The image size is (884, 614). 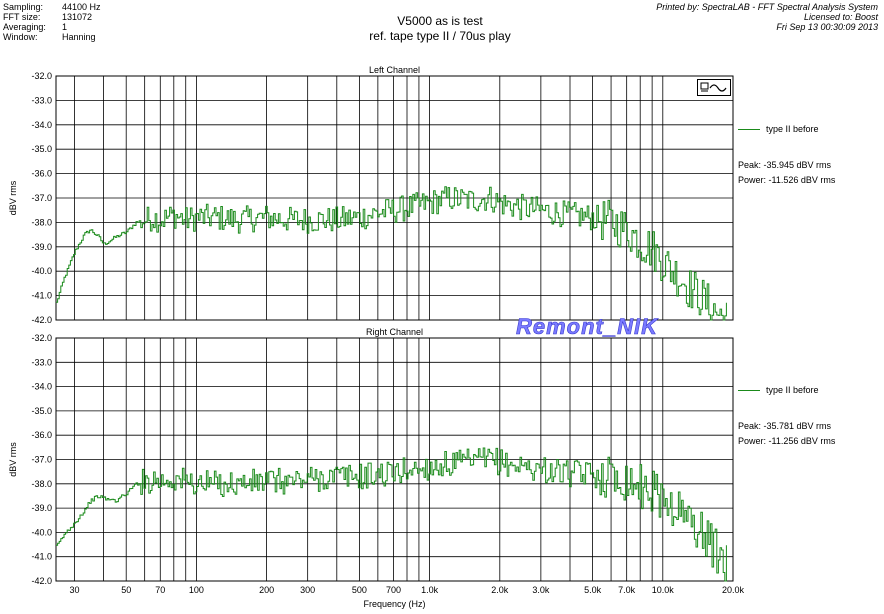 I want to click on panel-title: Right Channel, so click(x=394, y=332).